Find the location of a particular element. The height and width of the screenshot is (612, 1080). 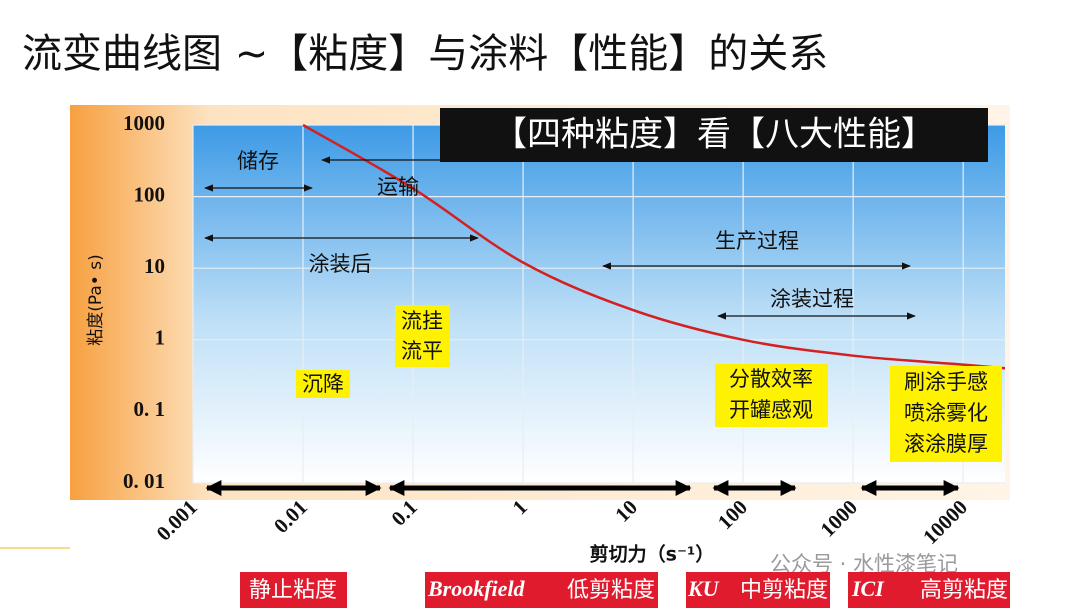

annotation: 滚涂膜厚 is located at coordinates (946, 444).